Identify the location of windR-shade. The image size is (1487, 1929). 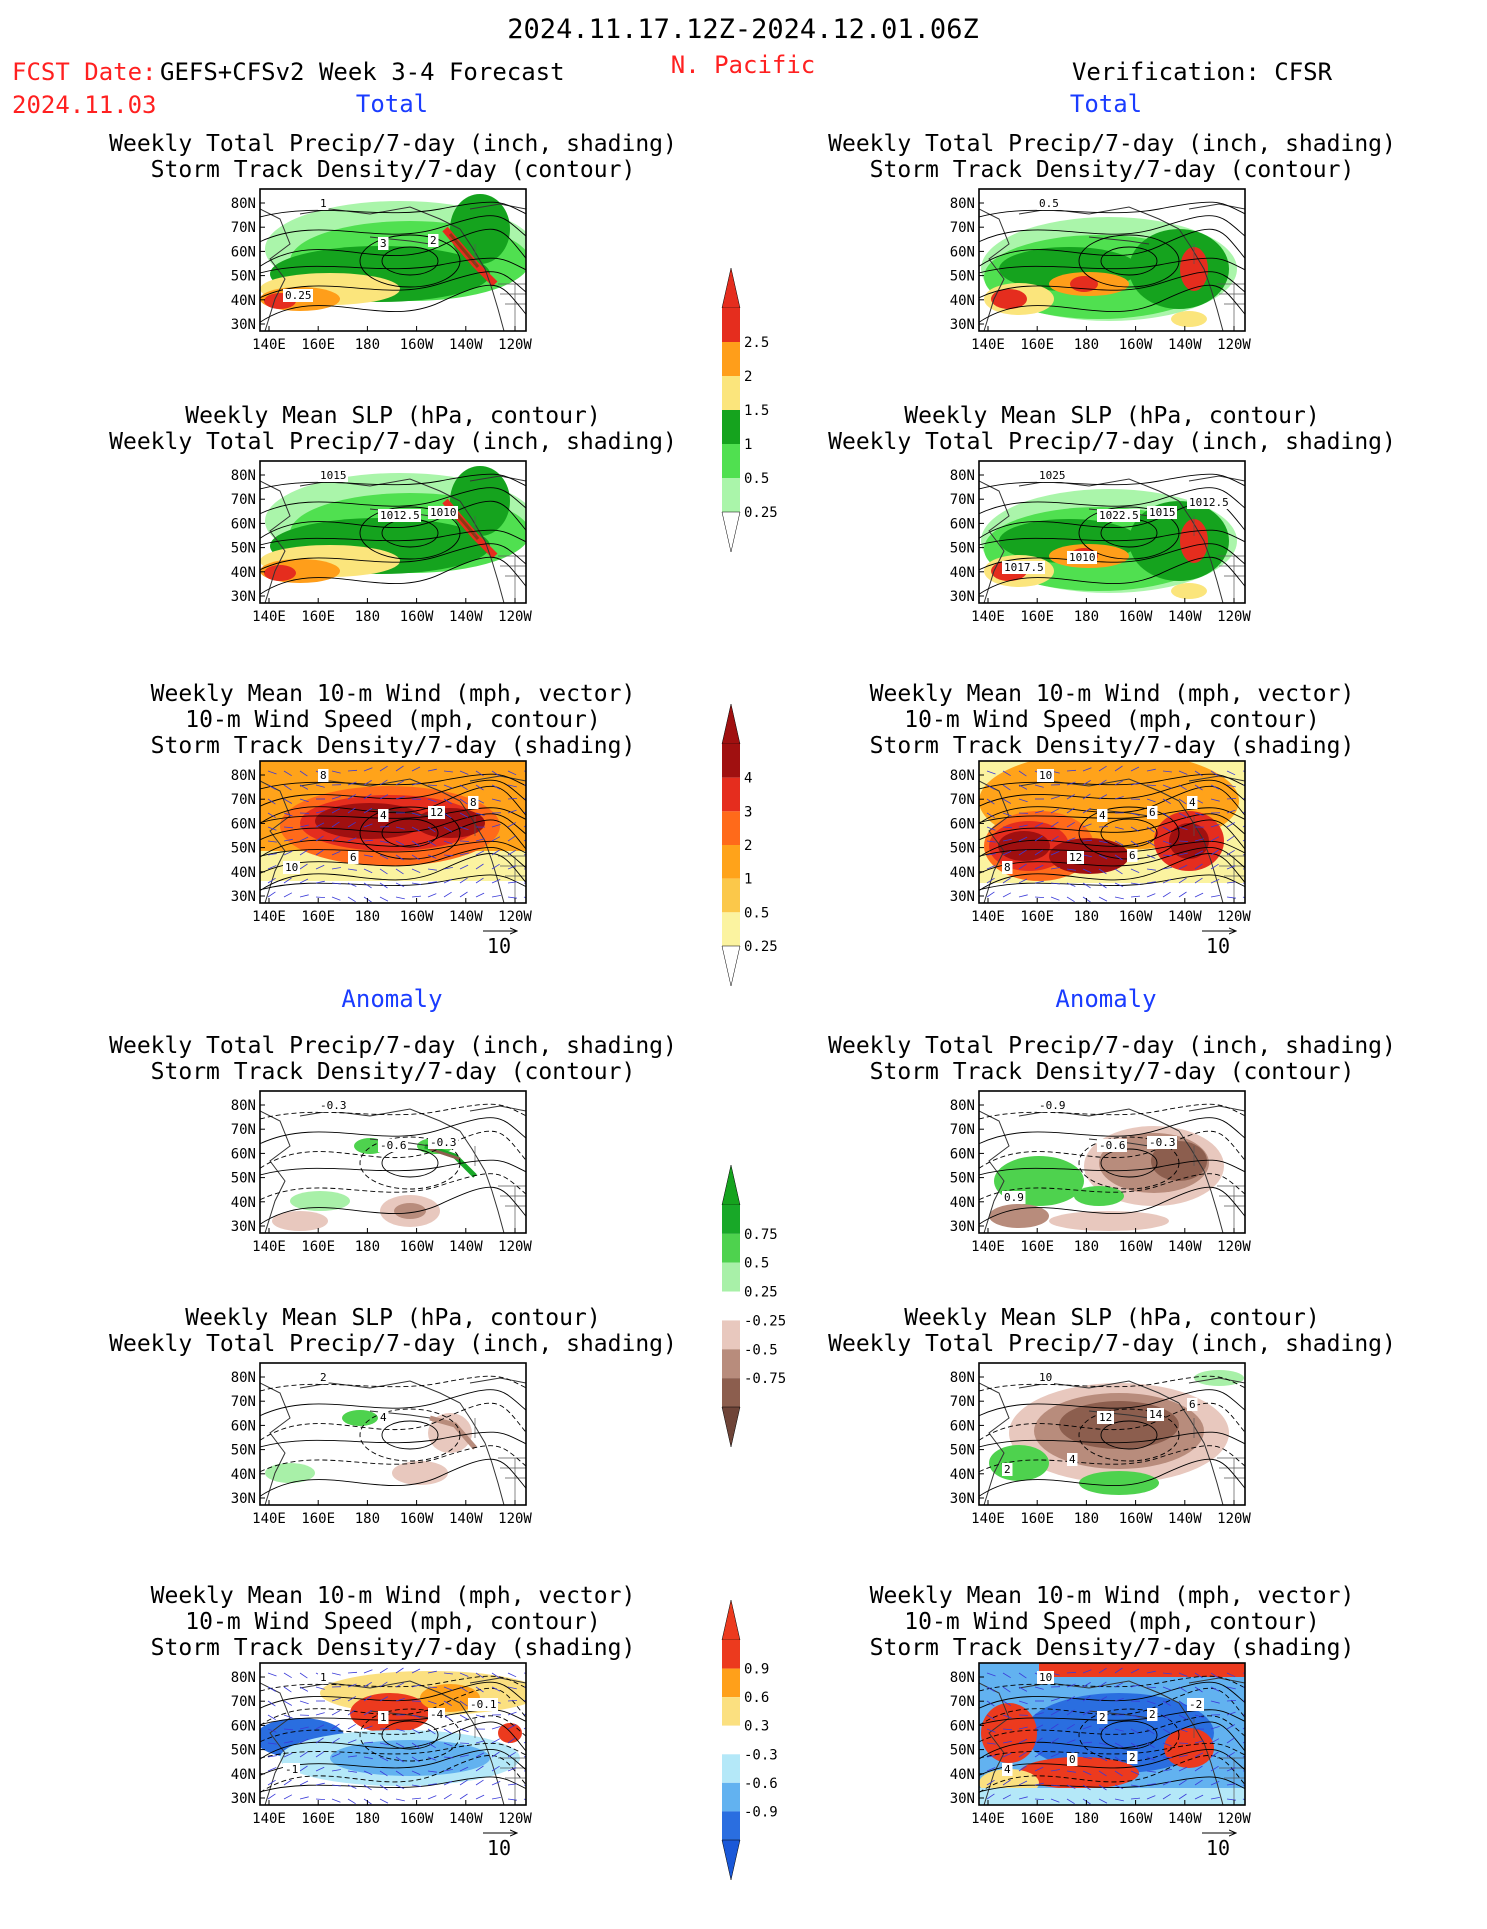
(1024, 846).